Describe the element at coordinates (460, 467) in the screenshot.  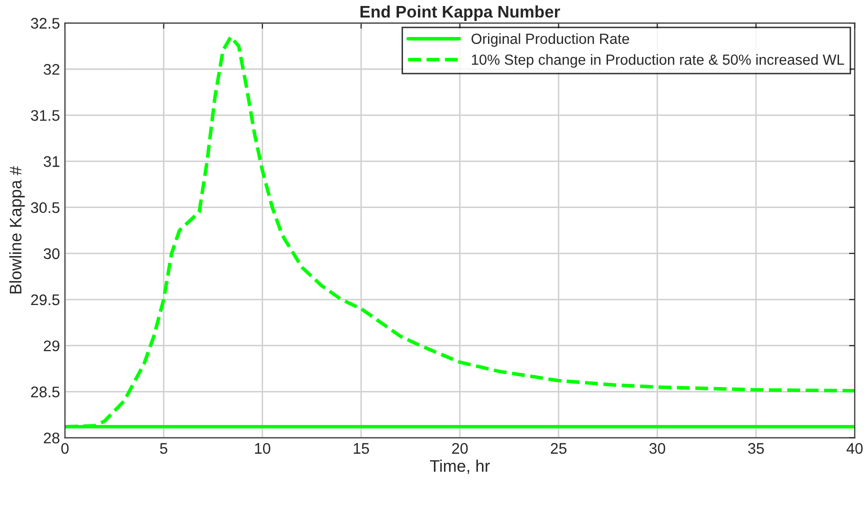
I see `x-axis-title: Time, hr` at that location.